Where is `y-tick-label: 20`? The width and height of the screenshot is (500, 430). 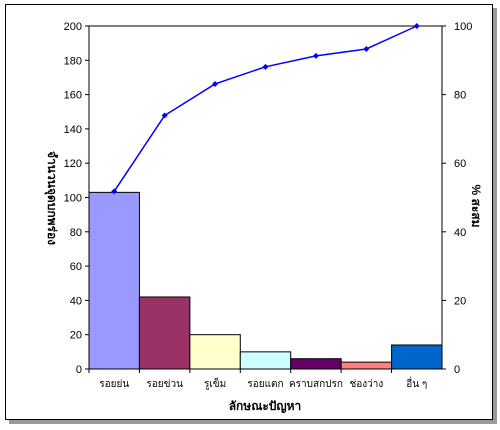 y-tick-label: 20 is located at coordinates (76, 336).